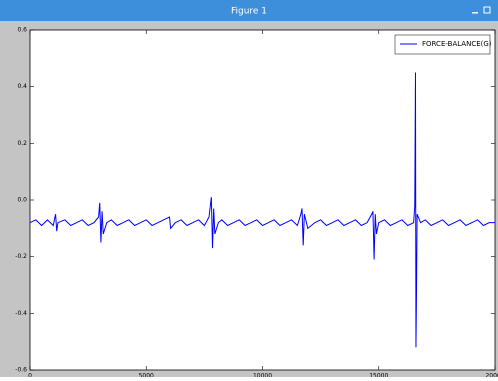 The image size is (498, 381). What do you see at coordinates (22, 30) in the screenshot?
I see `y-tick-label: 0.6` at bounding box center [22, 30].